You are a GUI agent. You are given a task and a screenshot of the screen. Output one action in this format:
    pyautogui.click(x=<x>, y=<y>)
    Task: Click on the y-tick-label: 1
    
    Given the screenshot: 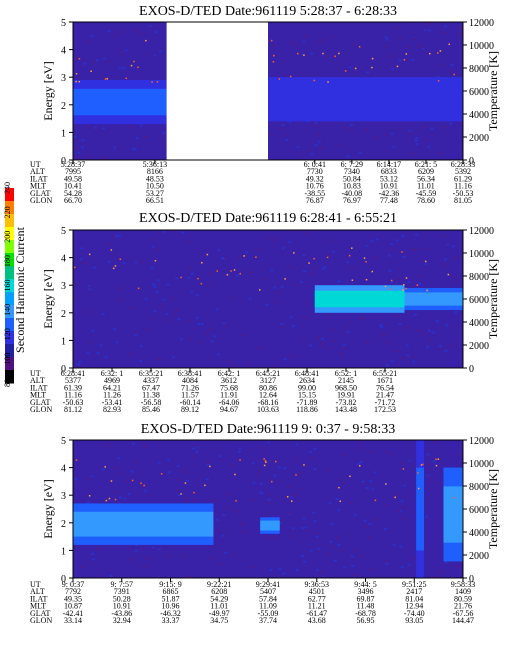 What is the action you would take?
    pyautogui.click(x=63, y=551)
    